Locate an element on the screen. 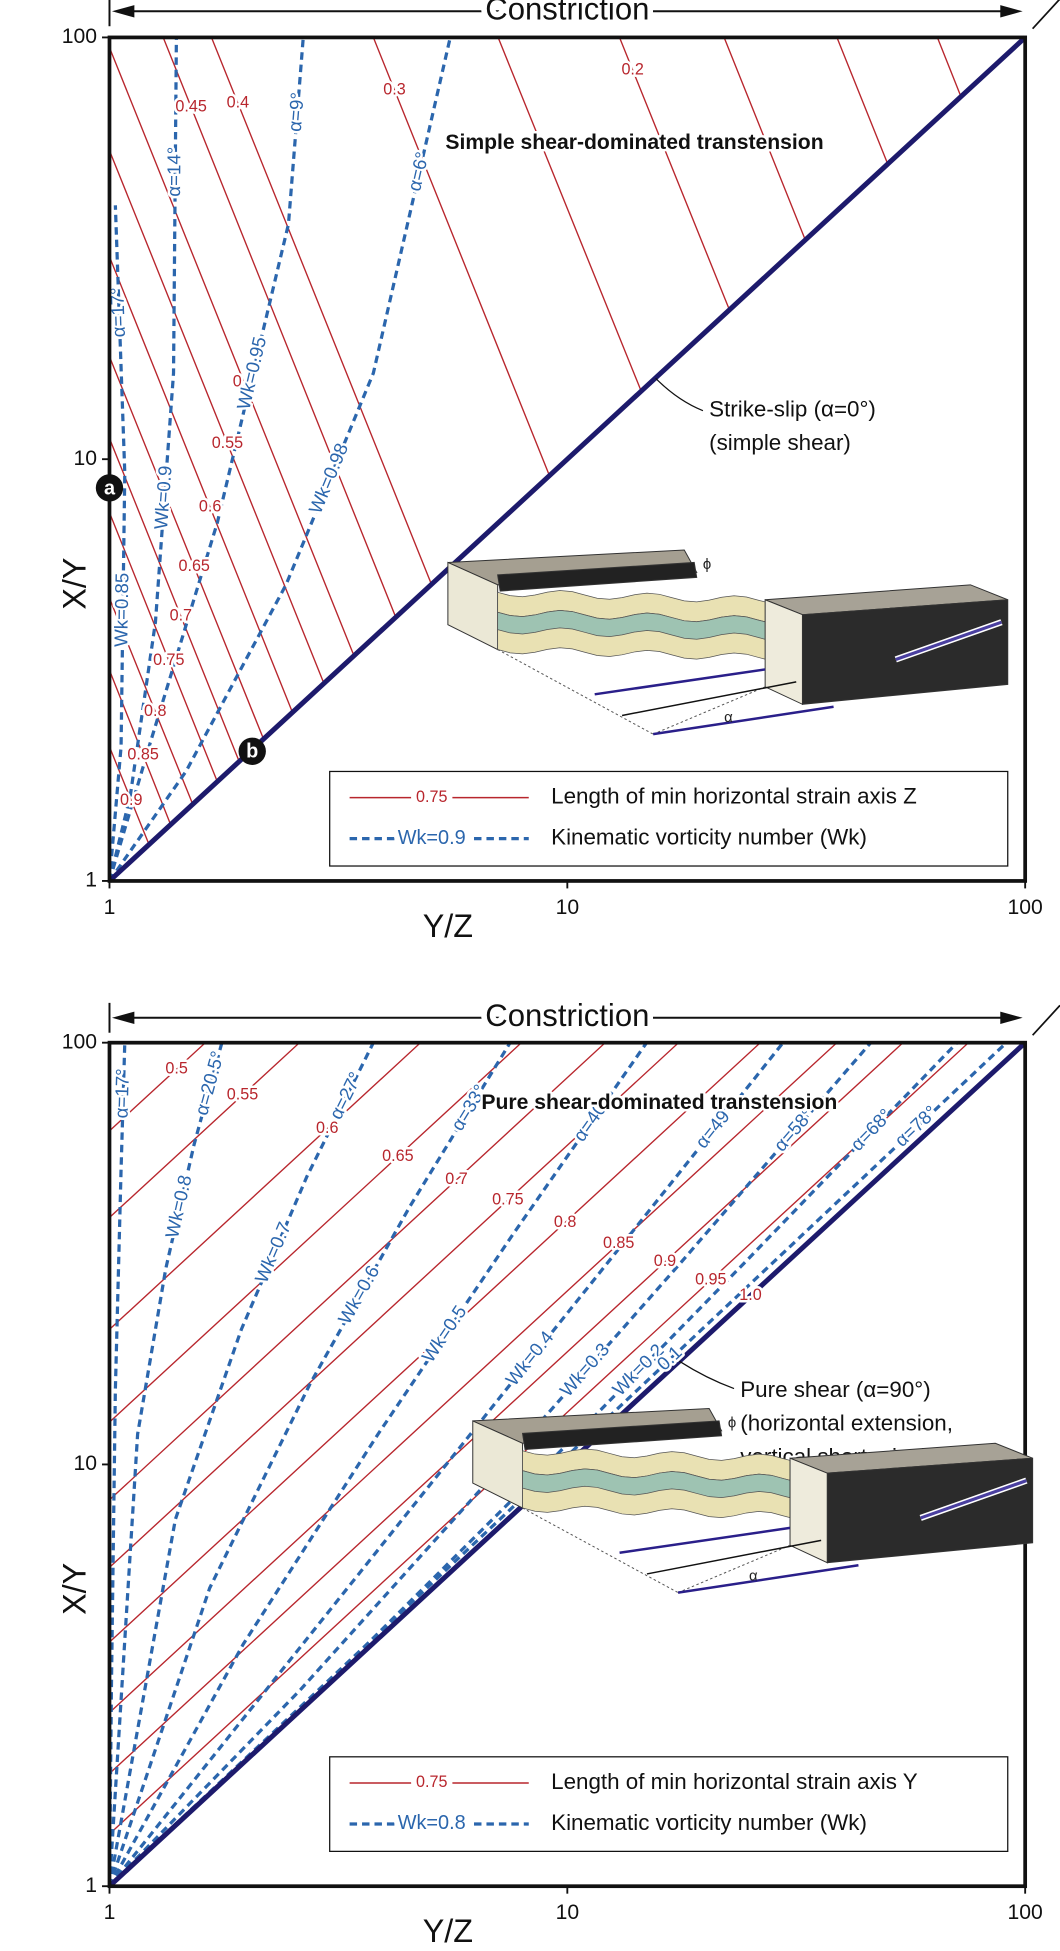 The image size is (1060, 1951). legend-label: Kinematic vorticity number (Wk) is located at coordinates (709, 1822).